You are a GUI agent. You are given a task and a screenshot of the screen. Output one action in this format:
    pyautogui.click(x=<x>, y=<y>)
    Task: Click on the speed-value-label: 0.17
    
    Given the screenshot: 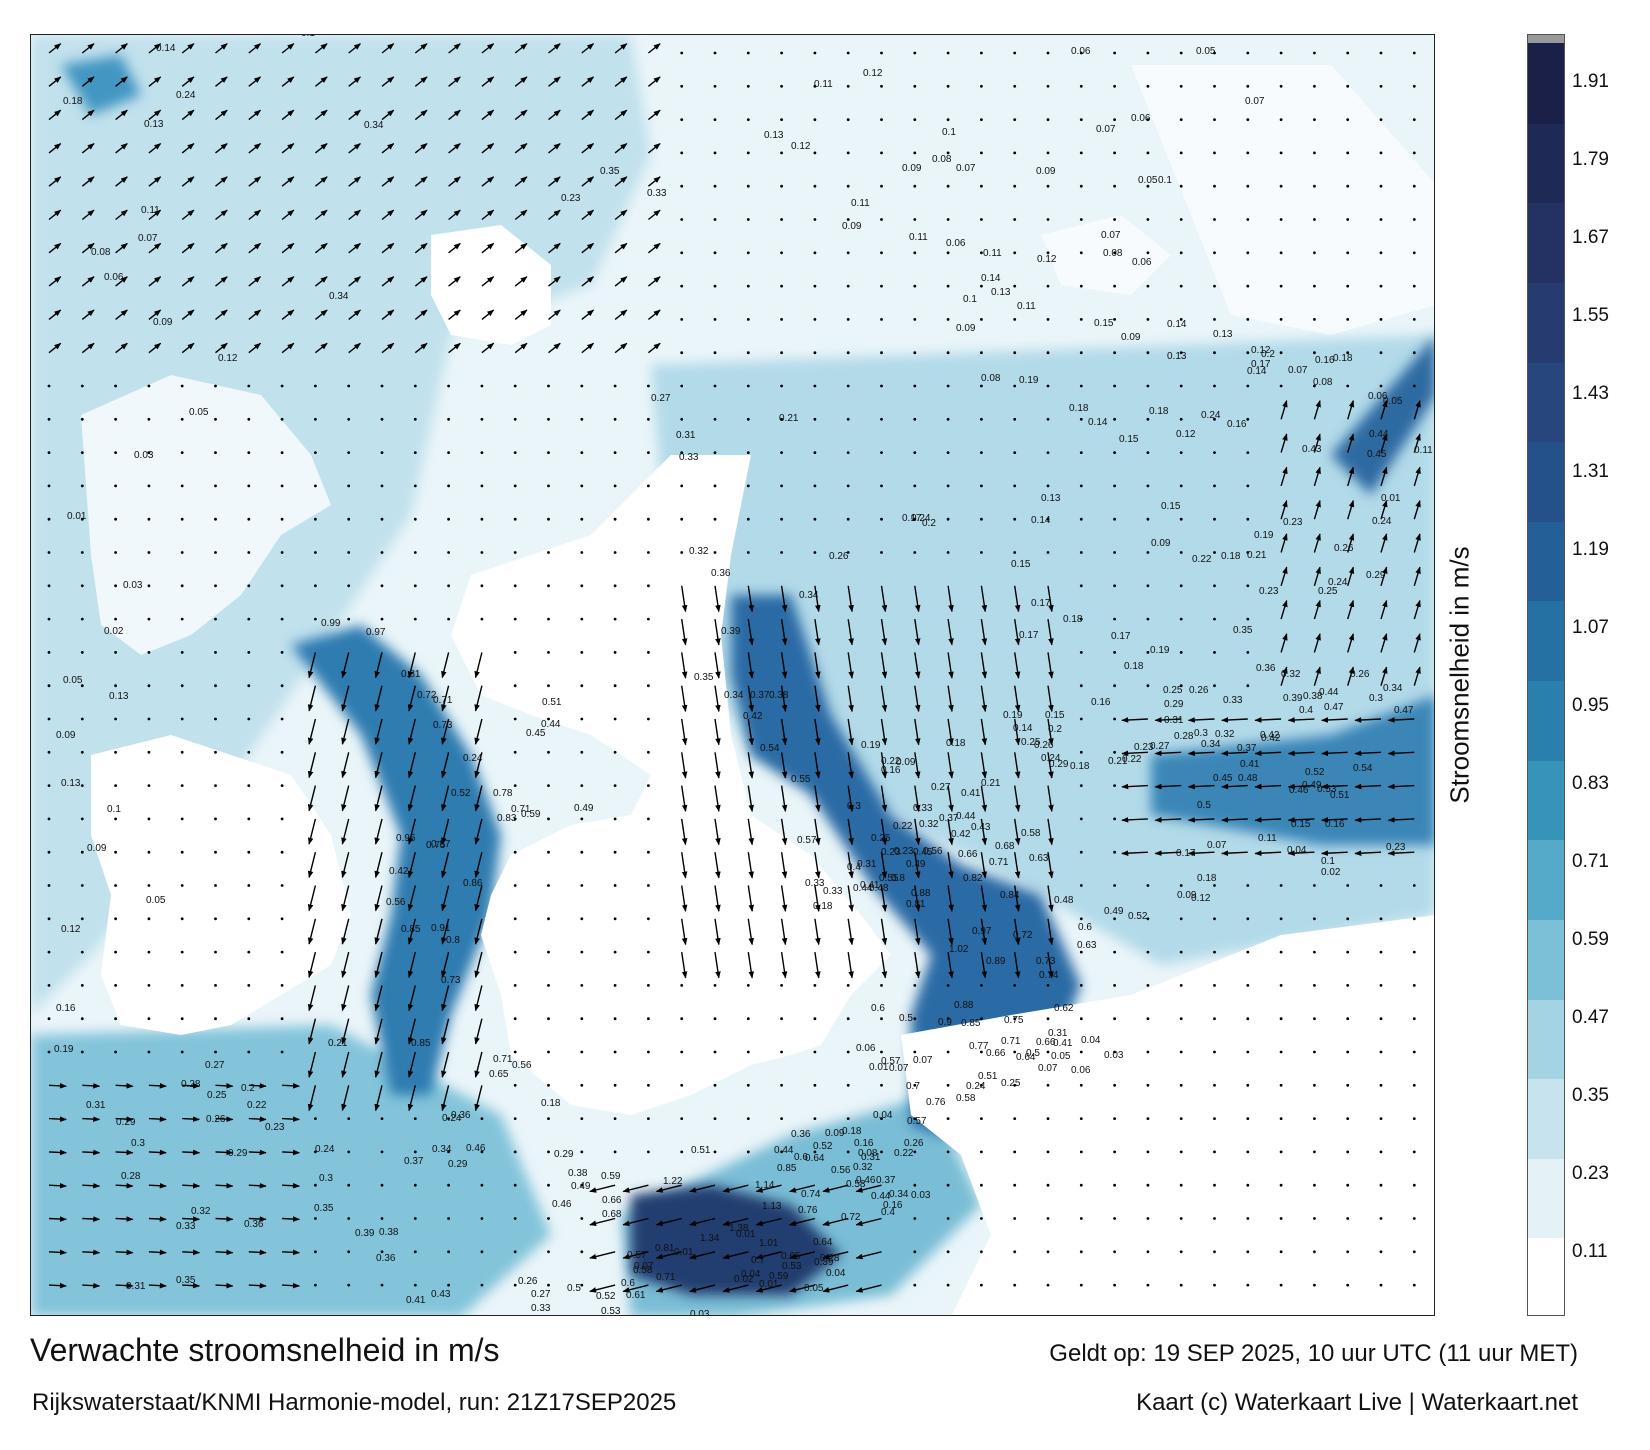 What is the action you would take?
    pyautogui.click(x=1261, y=364)
    